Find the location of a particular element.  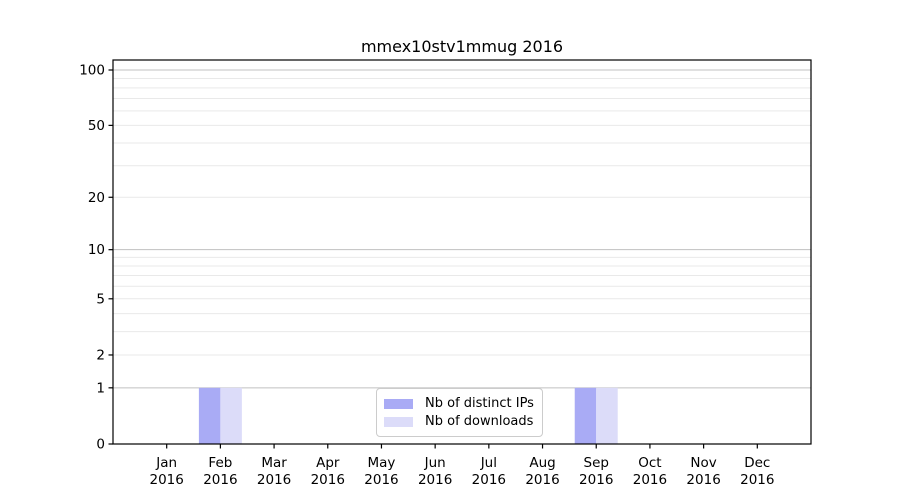

legend-label-distinct-ips: Nb of distinct IPs is located at coordinates (479, 403).